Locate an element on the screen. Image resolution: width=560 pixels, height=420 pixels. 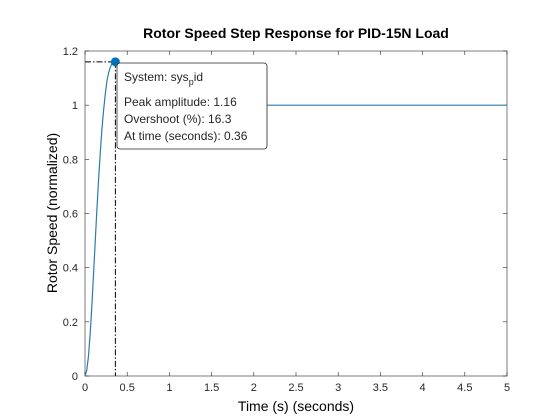
y-tick-label: 0.6 is located at coordinates (70, 215).